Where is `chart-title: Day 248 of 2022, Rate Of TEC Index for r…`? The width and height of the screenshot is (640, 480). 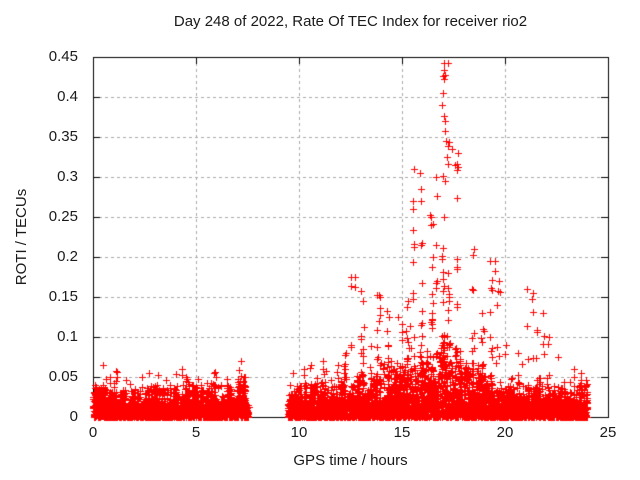 chart-title: Day 248 of 2022, Rate Of TEC Index for r… is located at coordinates (350, 21).